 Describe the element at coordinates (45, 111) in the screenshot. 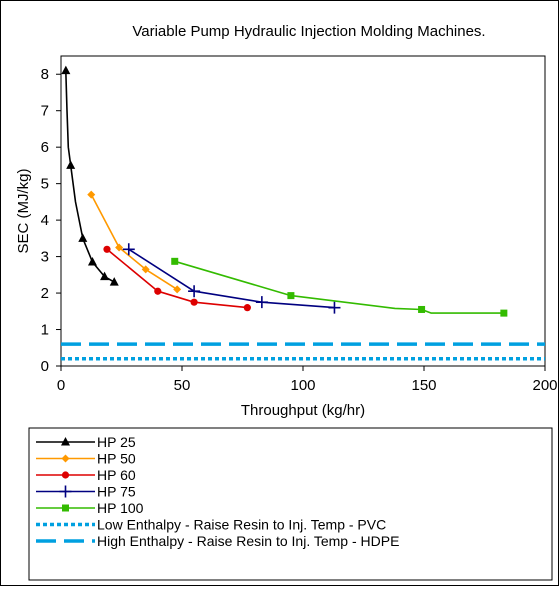

I see `y-tick-label: 7` at that location.